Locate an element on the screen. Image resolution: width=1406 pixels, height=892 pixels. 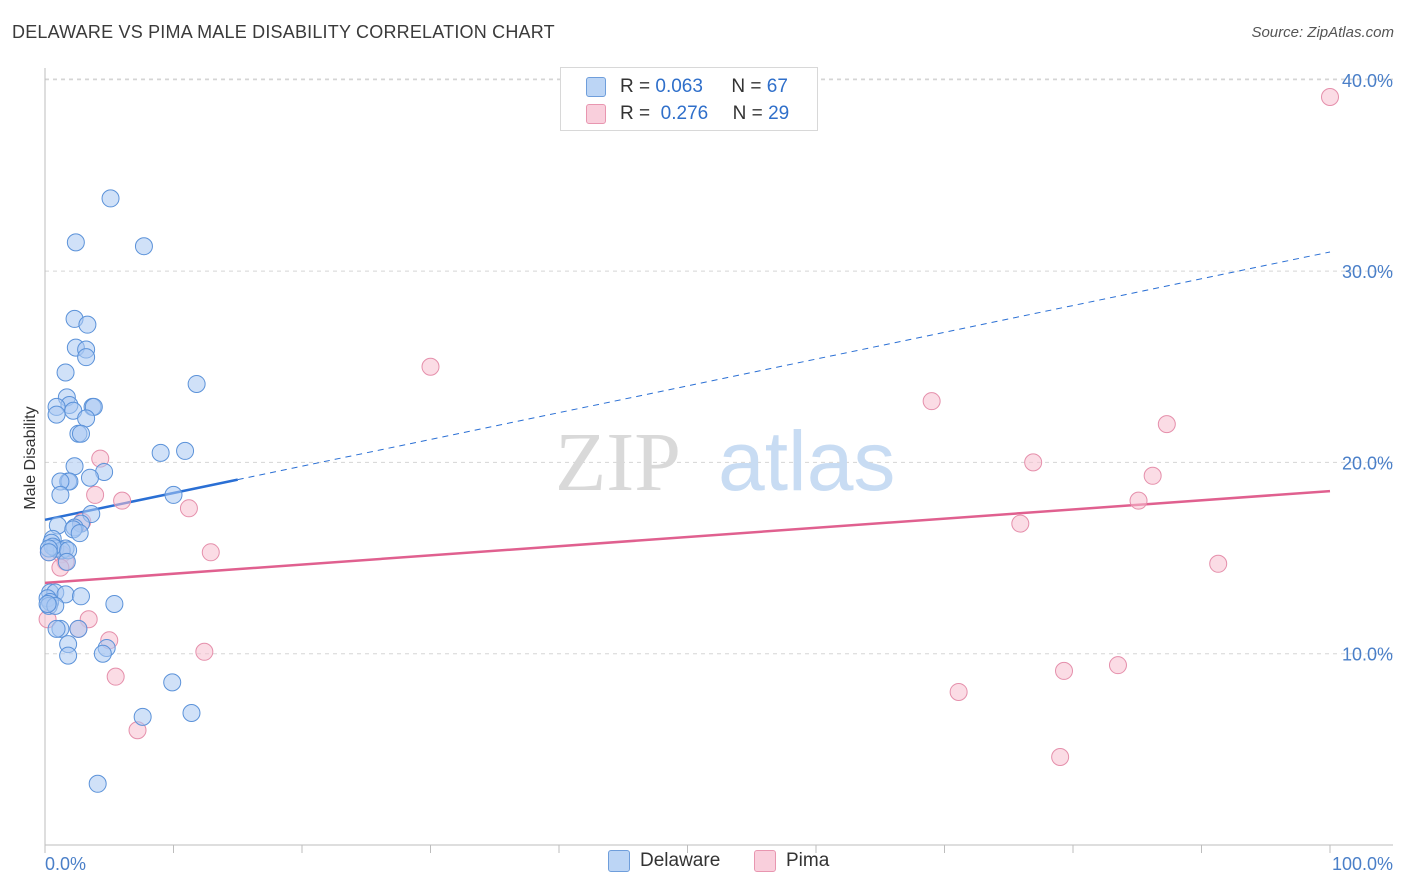
pima-swatch is located at coordinates (596, 114).